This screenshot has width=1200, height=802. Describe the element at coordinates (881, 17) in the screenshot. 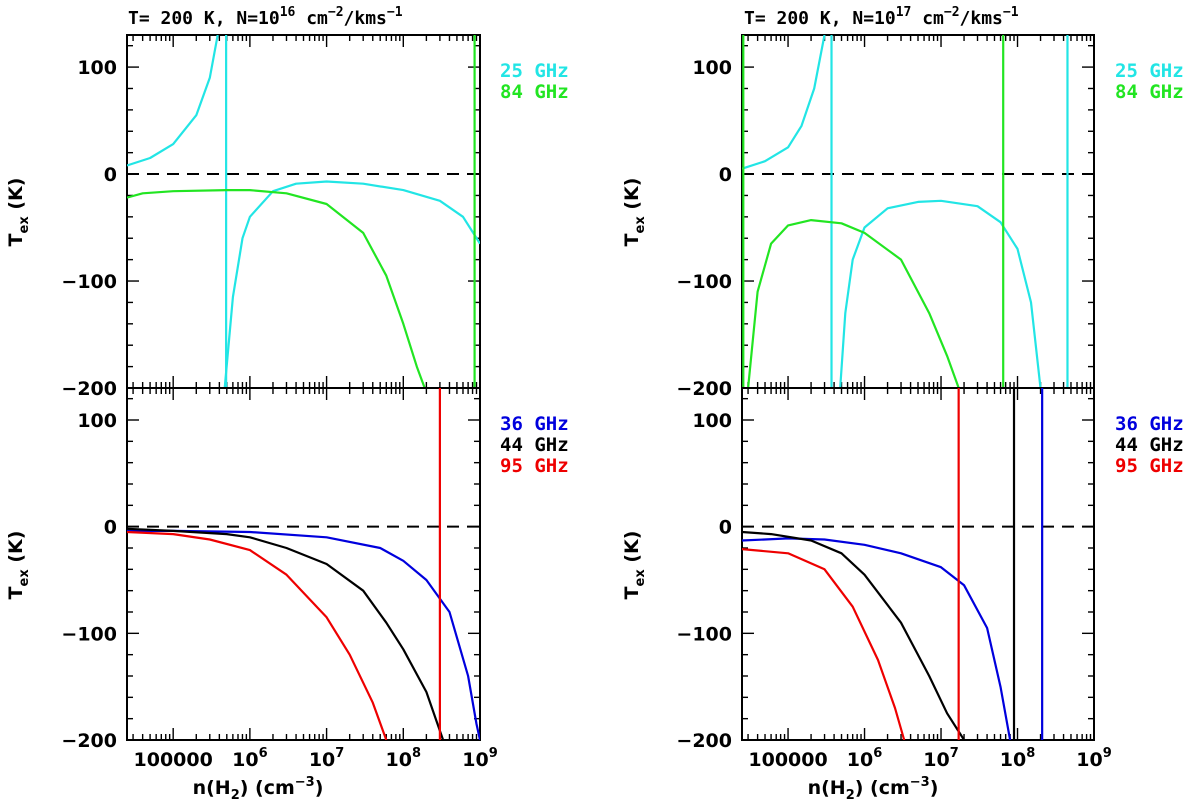

I see `right-panel-title: T= 200 K, N=1017 cm−2/kms−1` at that location.